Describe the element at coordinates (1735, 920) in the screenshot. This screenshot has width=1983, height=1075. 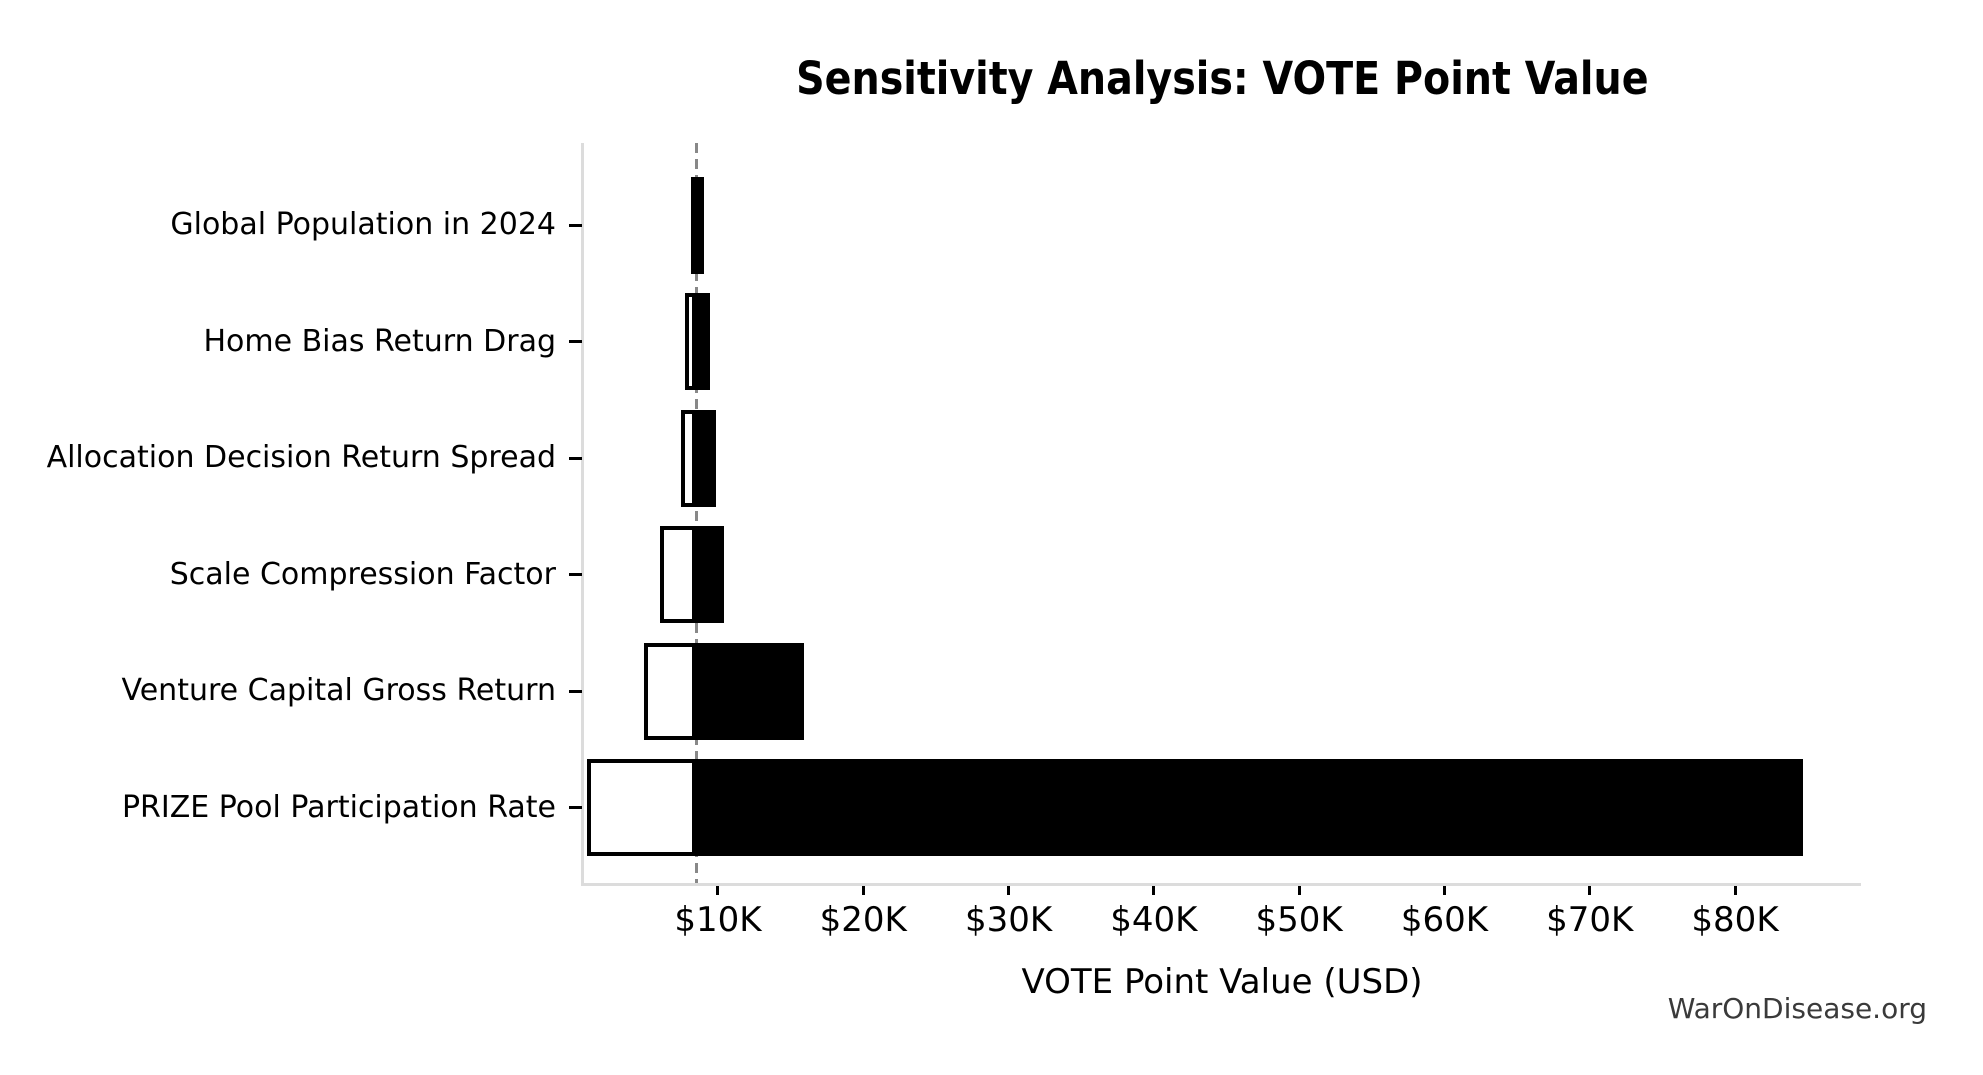
I see `x-tick-label: $80K` at that location.